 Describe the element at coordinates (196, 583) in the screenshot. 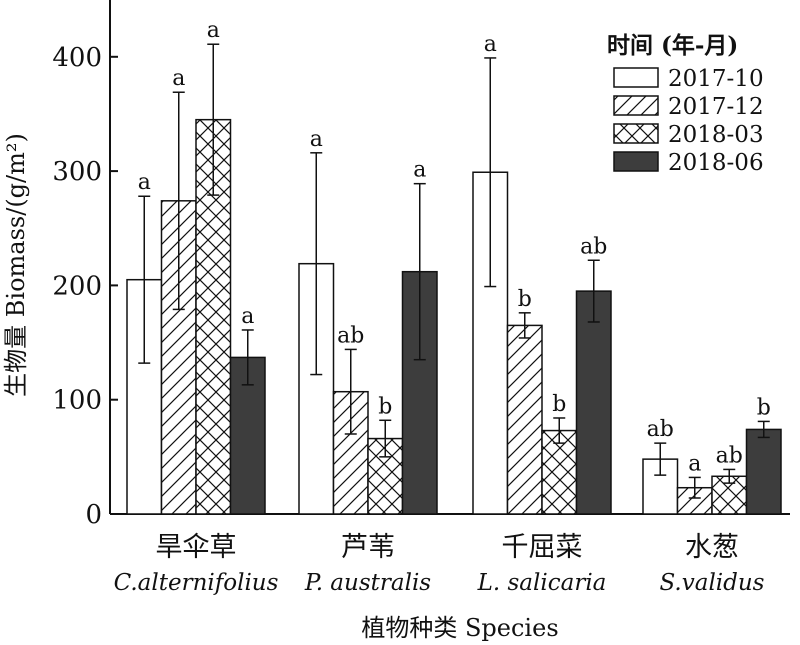

I see `category-label-latin: C.alternifolius` at that location.